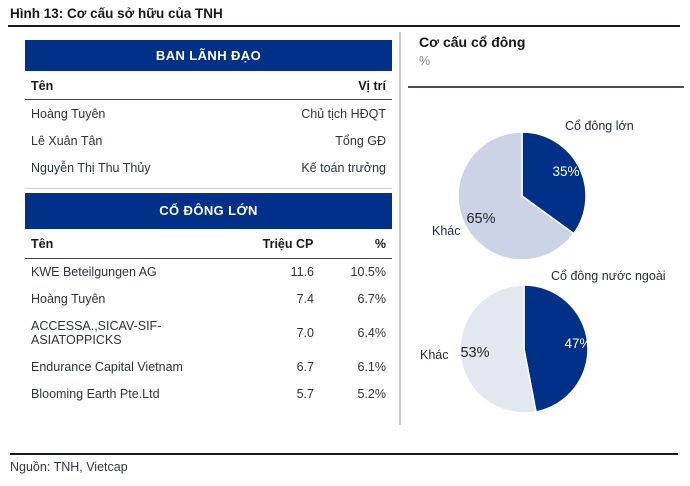  Describe the element at coordinates (208, 367) in the screenshot. I see `table-row: Endurance Capital Vietnam 6.7 6.1%` at that location.